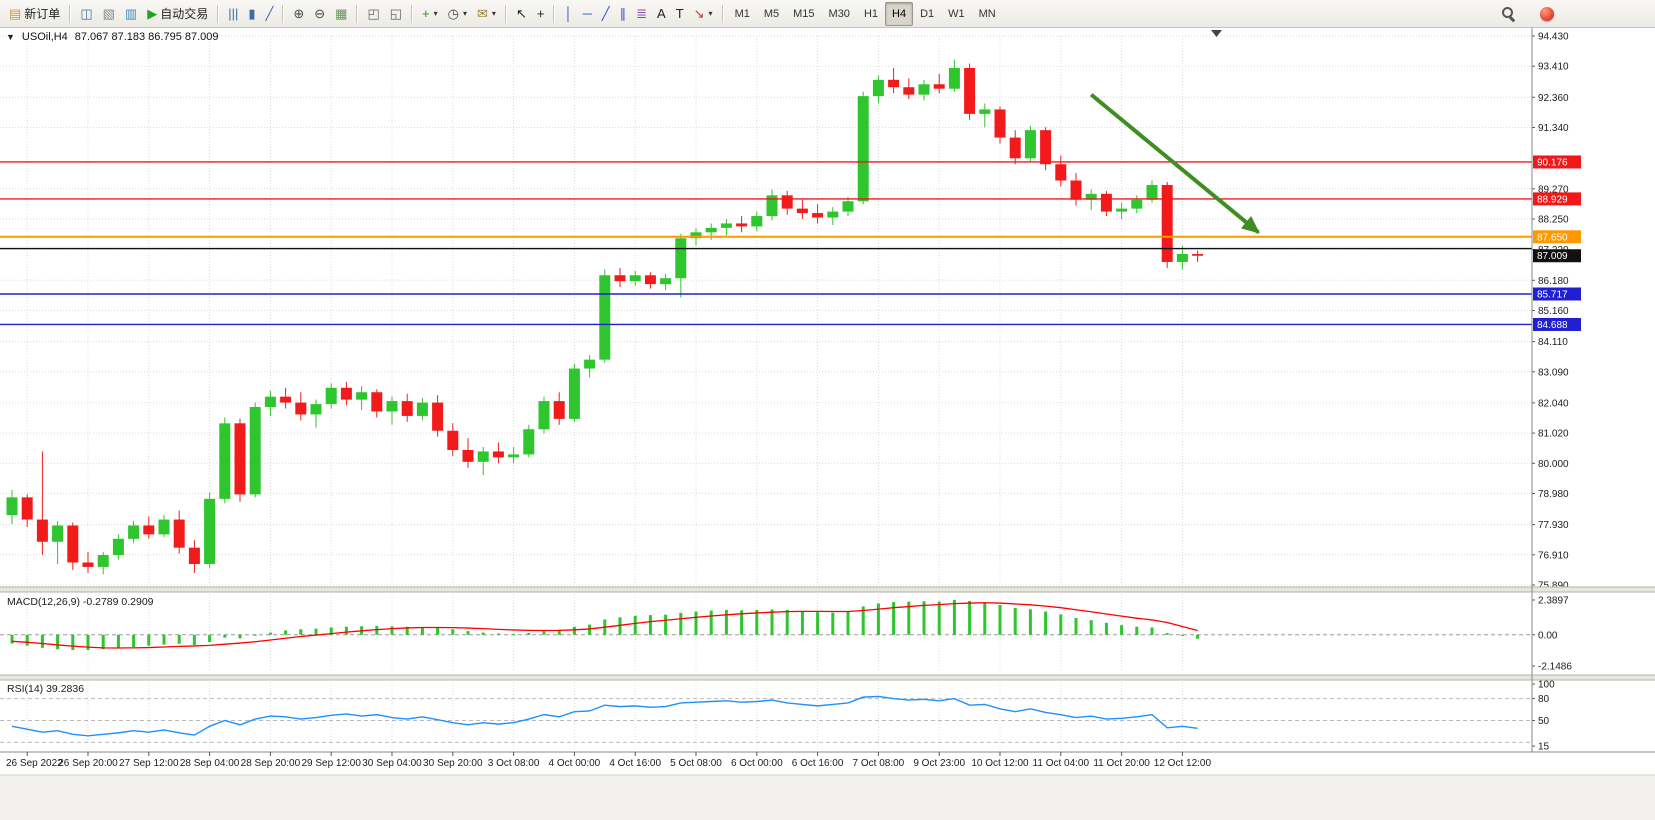 This screenshot has width=1655, height=820. What do you see at coordinates (1121, 763) in the screenshot?
I see `svg-text: 11 Oct 20:00` at bounding box center [1121, 763].